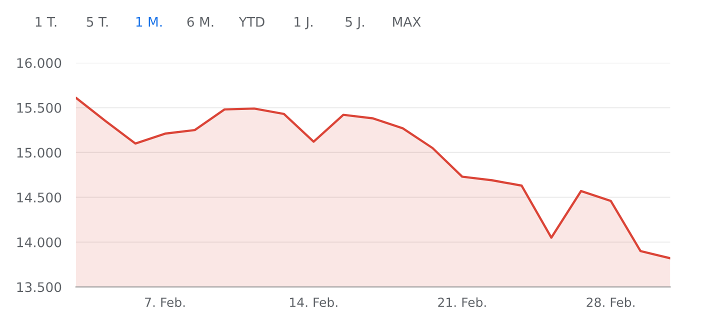  Describe the element at coordinates (39, 153) in the screenshot. I see `y-tick-label: 15.000` at that location.